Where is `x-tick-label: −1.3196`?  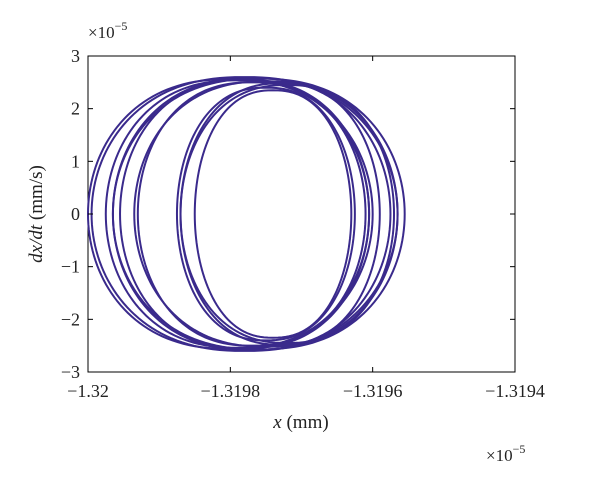
x-tick-label: −1.3196 is located at coordinates (373, 391).